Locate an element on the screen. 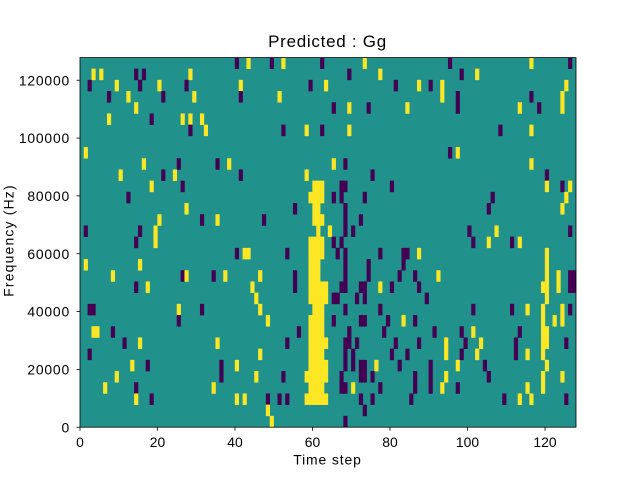 The width and height of the screenshot is (640, 485). svg-text: 60000 is located at coordinates (48, 254).